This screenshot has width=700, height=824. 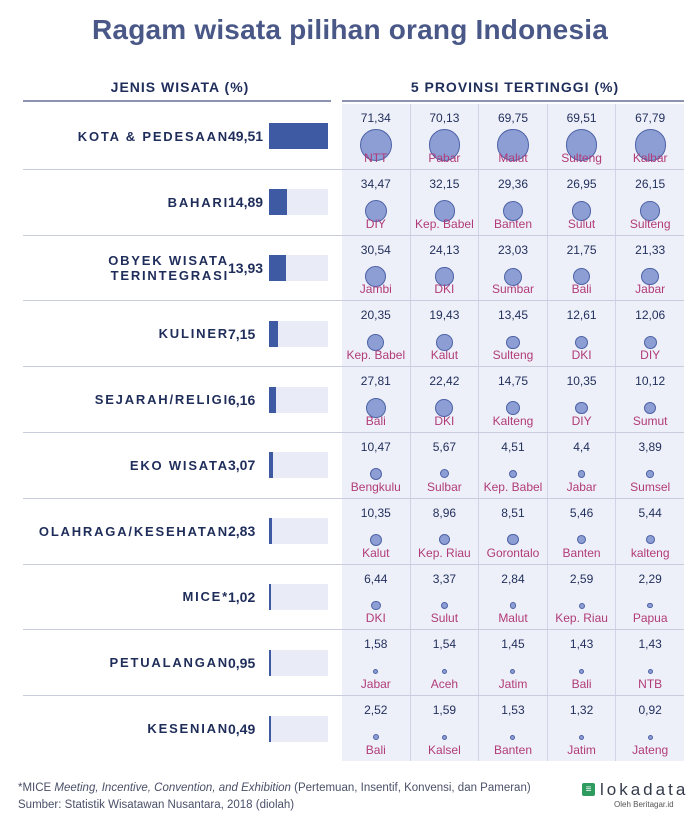 What do you see at coordinates (513, 531) in the screenshot?
I see `province-cell: 8,51 Gorontalo` at bounding box center [513, 531].